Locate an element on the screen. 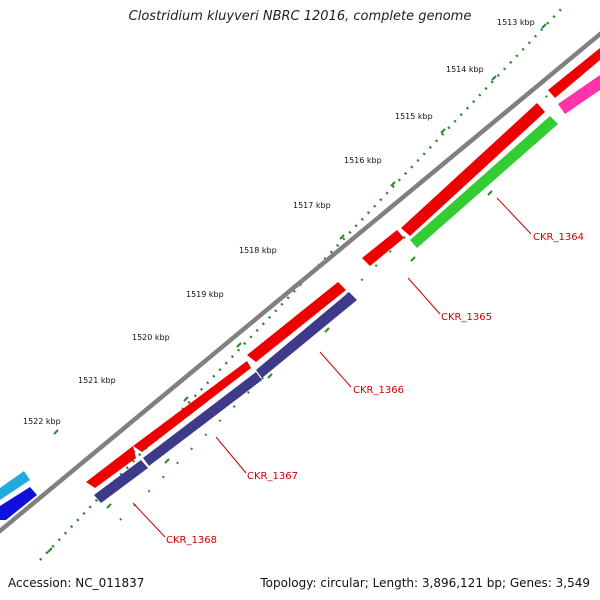 The width and height of the screenshot is (600, 600). gene-label: CKR_1368 is located at coordinates (191, 540).